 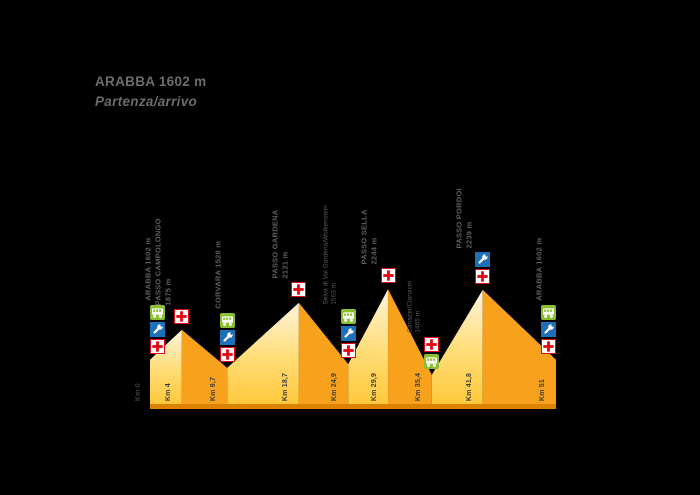 I want to click on waypoint-name: CORVARA 1528 m, so click(x=218, y=275).